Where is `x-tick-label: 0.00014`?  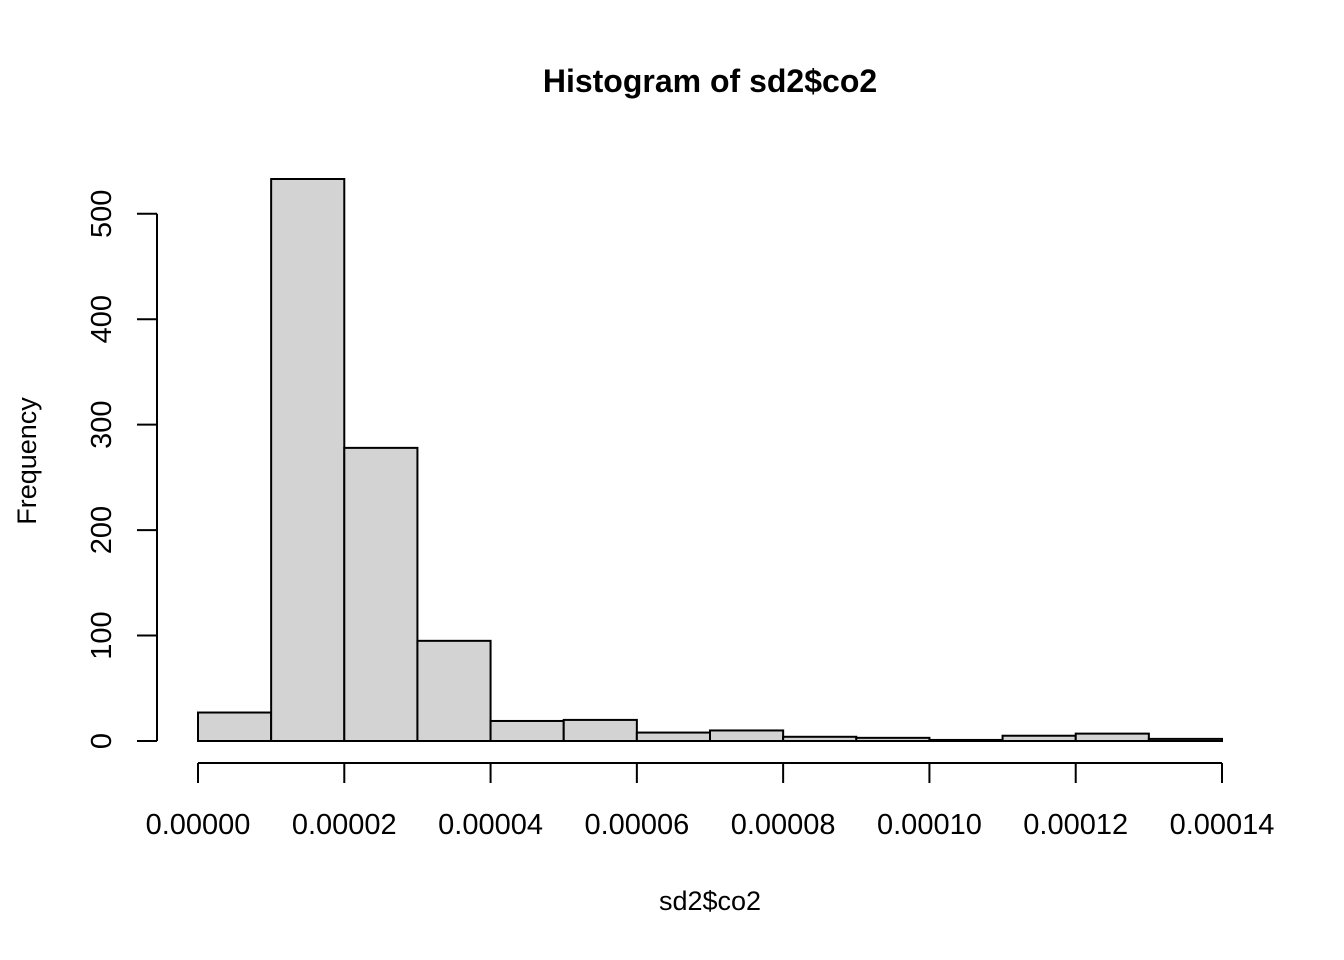 x-tick-label: 0.00014 is located at coordinates (1222, 825).